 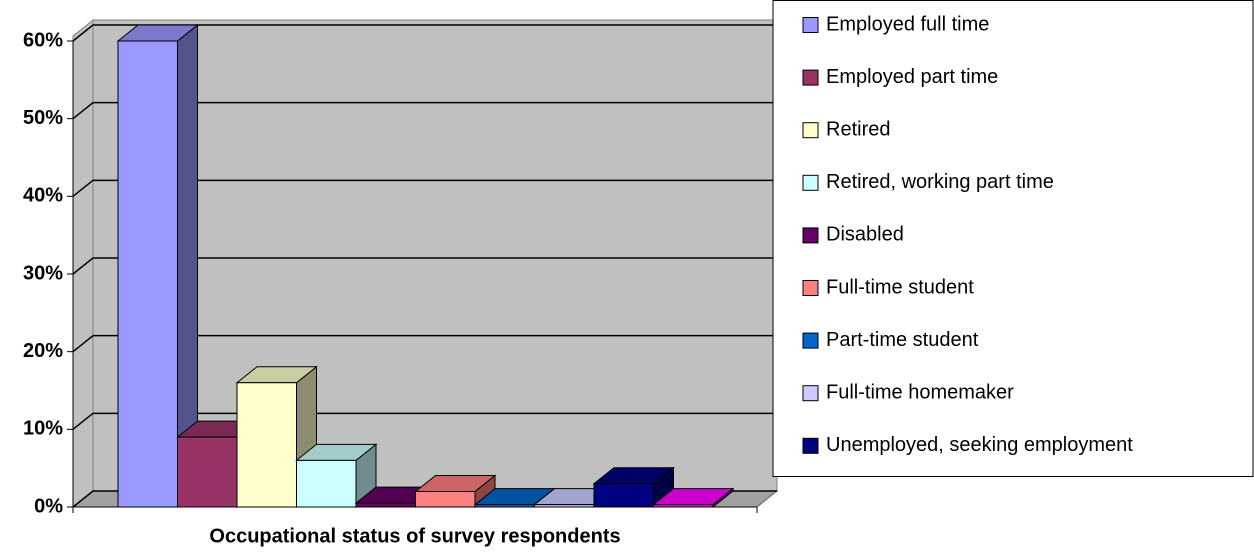 I want to click on side-wall, so click(x=83, y=263).